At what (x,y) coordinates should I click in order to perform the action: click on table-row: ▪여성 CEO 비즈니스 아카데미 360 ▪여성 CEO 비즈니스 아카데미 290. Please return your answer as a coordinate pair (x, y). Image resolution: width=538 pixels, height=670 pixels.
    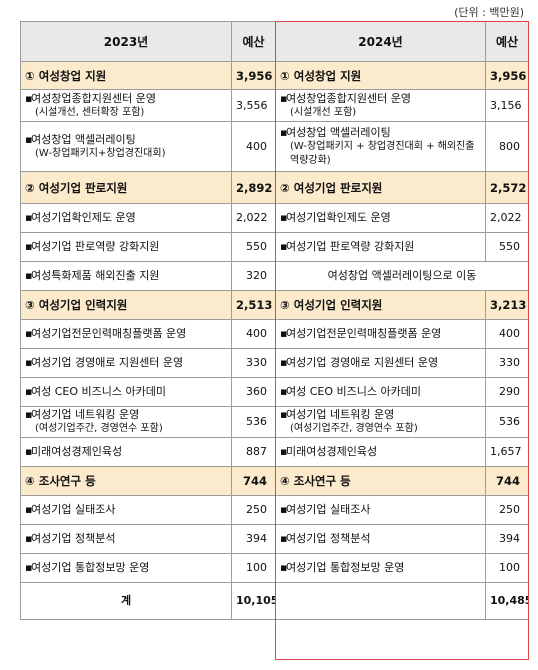
    Looking at the image, I should click on (274, 392).